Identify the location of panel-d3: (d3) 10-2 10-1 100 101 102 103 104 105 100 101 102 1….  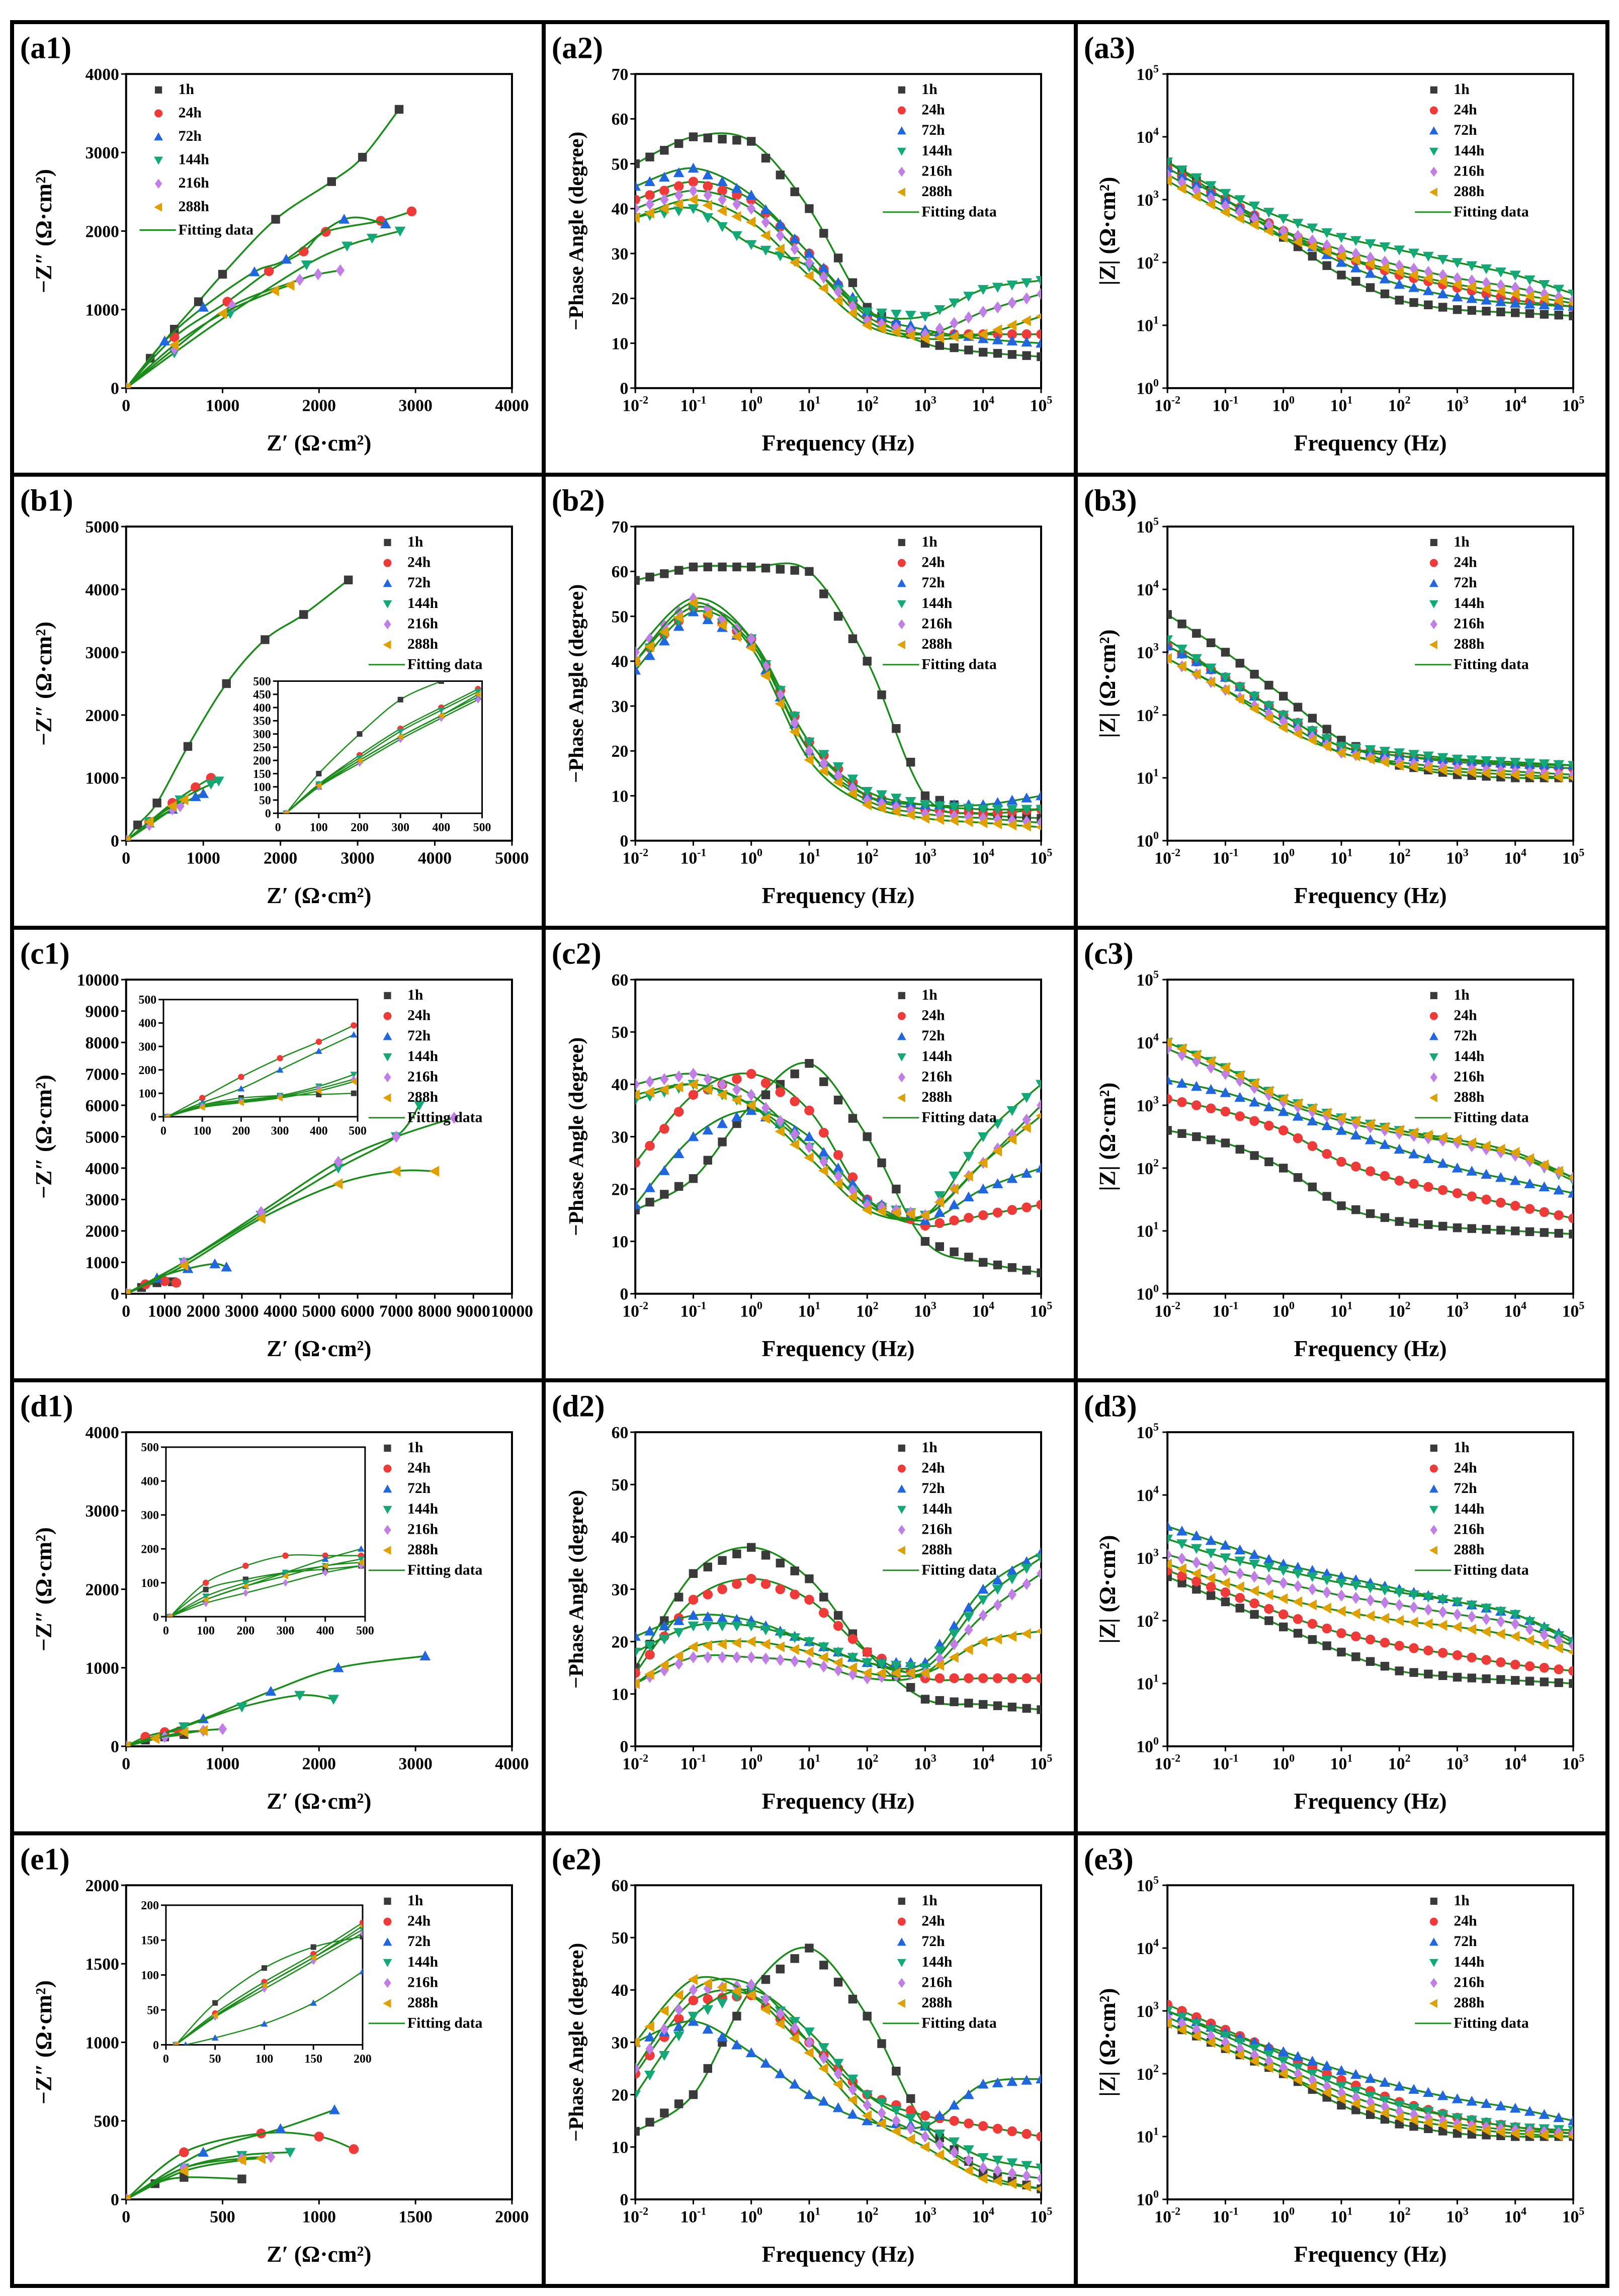
(1341, 1606).